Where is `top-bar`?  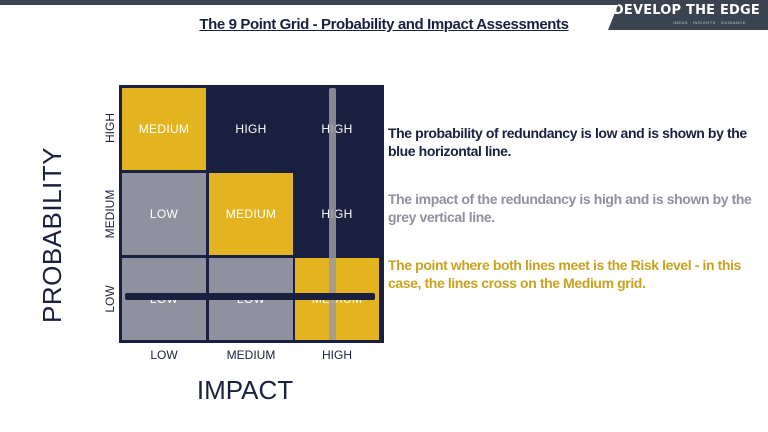
top-bar is located at coordinates (384, 2).